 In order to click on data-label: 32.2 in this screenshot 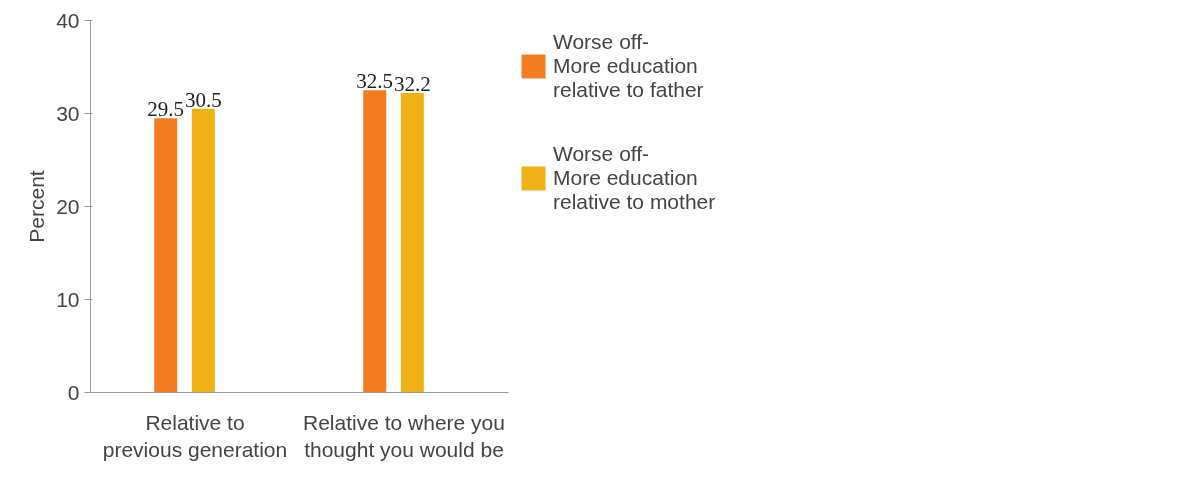, I will do `click(412, 84)`.